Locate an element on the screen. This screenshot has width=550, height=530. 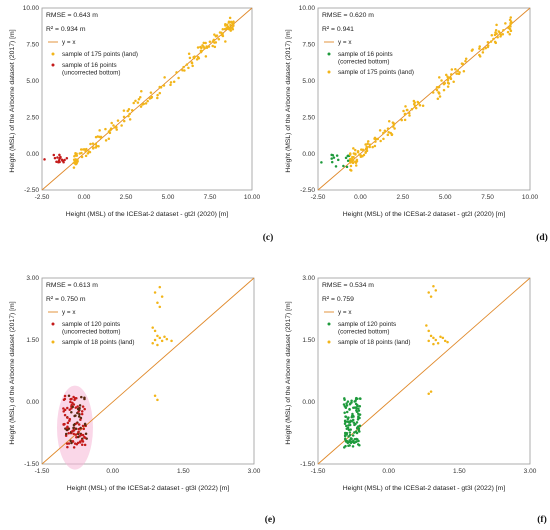
legend-entry: (corrected bottom) is located at coordinates (363, 62).